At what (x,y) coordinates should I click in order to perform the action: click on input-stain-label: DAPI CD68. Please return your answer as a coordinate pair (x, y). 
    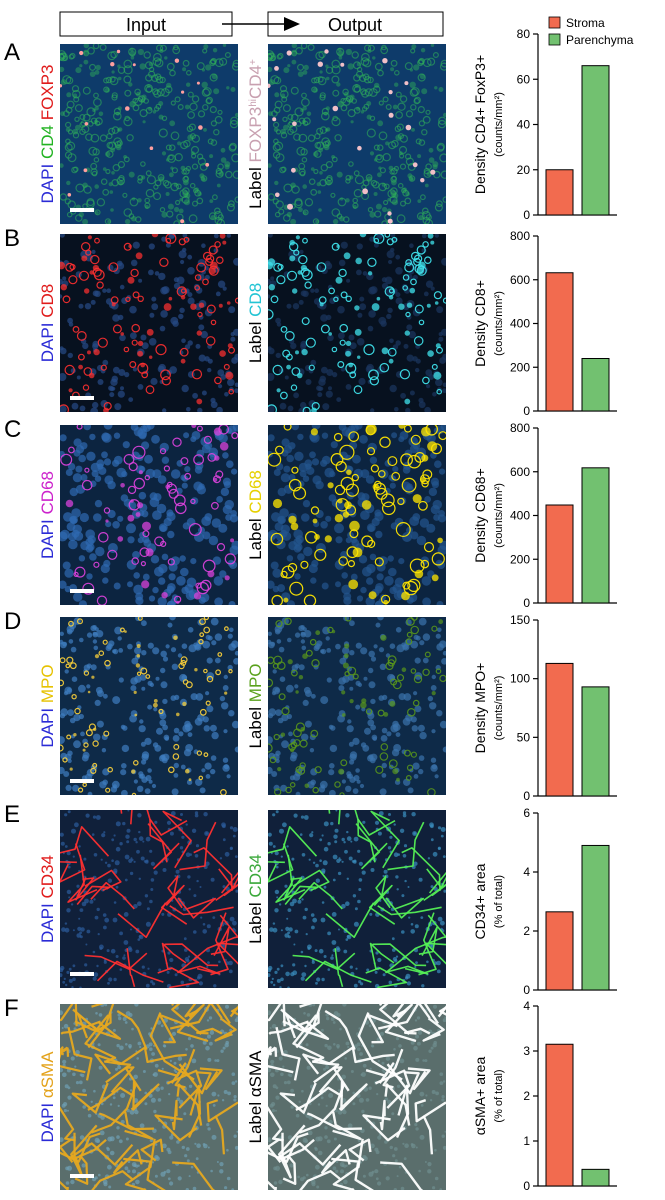
    Looking at the image, I should click on (47, 515).